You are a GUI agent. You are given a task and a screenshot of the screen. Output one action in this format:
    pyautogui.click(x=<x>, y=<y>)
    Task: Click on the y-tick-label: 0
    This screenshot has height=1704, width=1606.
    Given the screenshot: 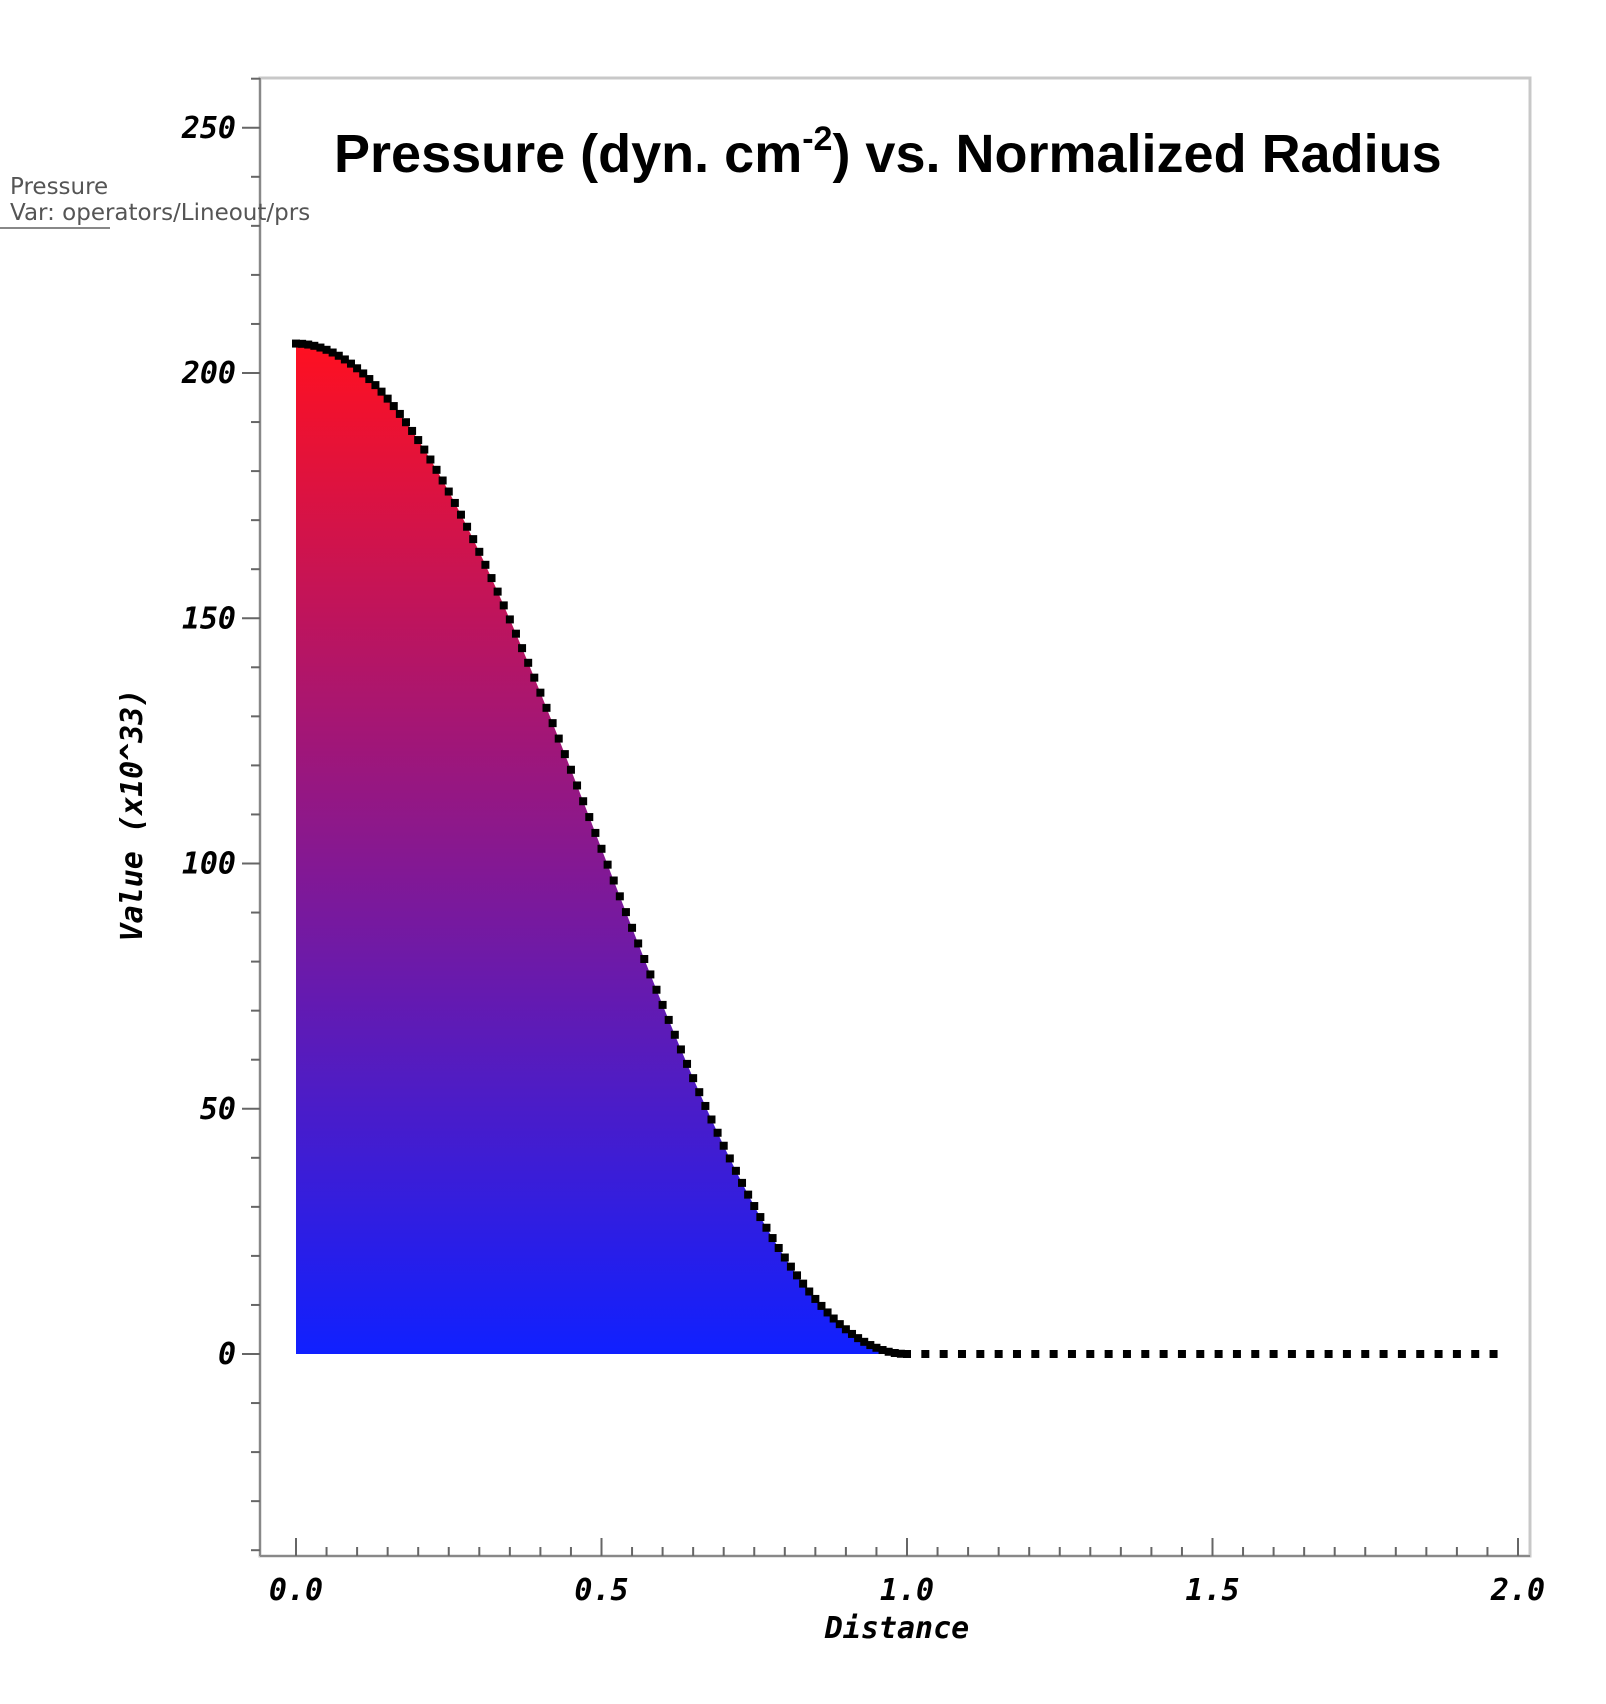 What is the action you would take?
    pyautogui.click(x=227, y=1354)
    